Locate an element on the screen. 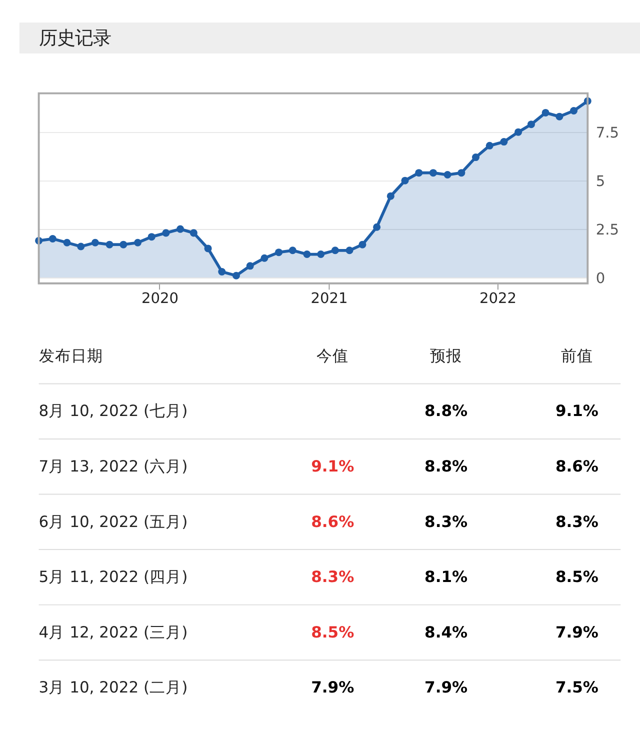  category-label: 预报 is located at coordinates (446, 355).